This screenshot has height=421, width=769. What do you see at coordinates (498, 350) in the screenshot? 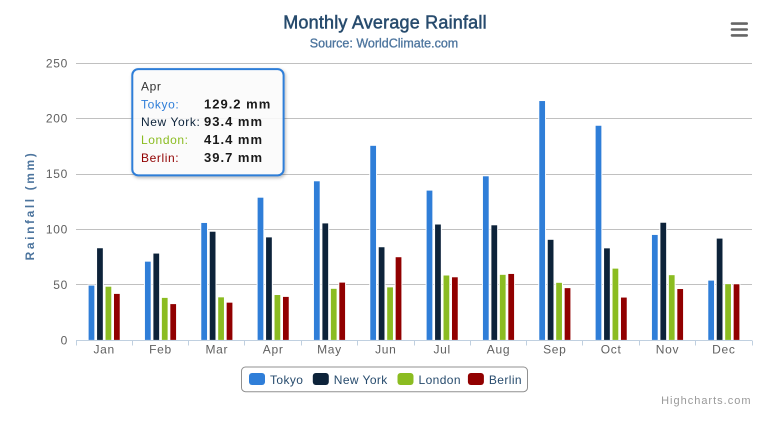
I see `svg-text: Aug` at bounding box center [498, 350].